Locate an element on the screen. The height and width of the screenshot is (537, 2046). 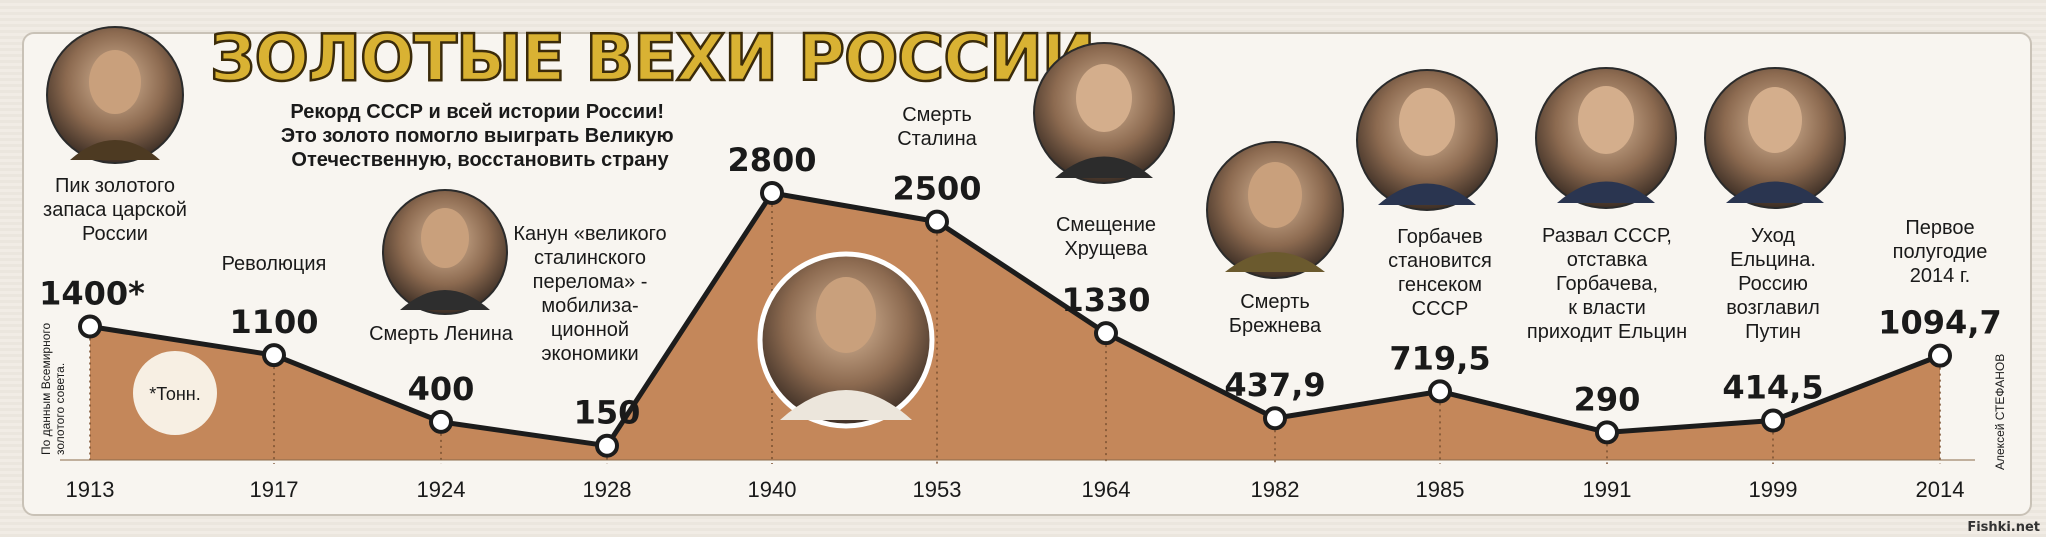
event-label-line: перелома» - is located at coordinates (590, 282).